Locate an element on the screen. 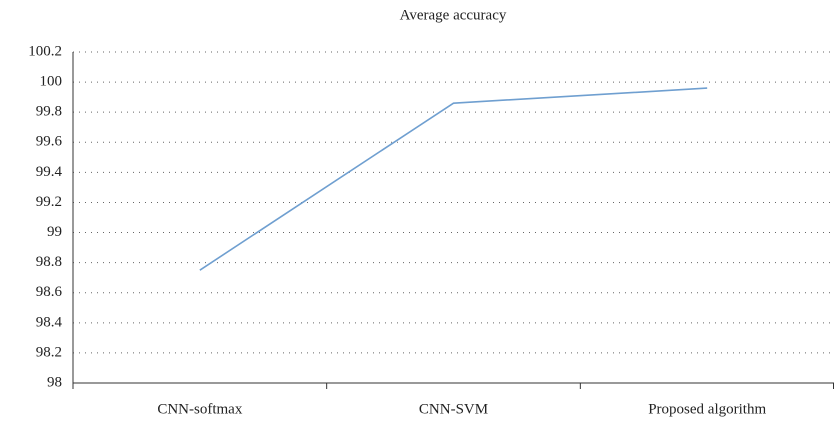 This screenshot has height=424, width=834. x-tick-label: CNN-SVM is located at coordinates (453, 409).